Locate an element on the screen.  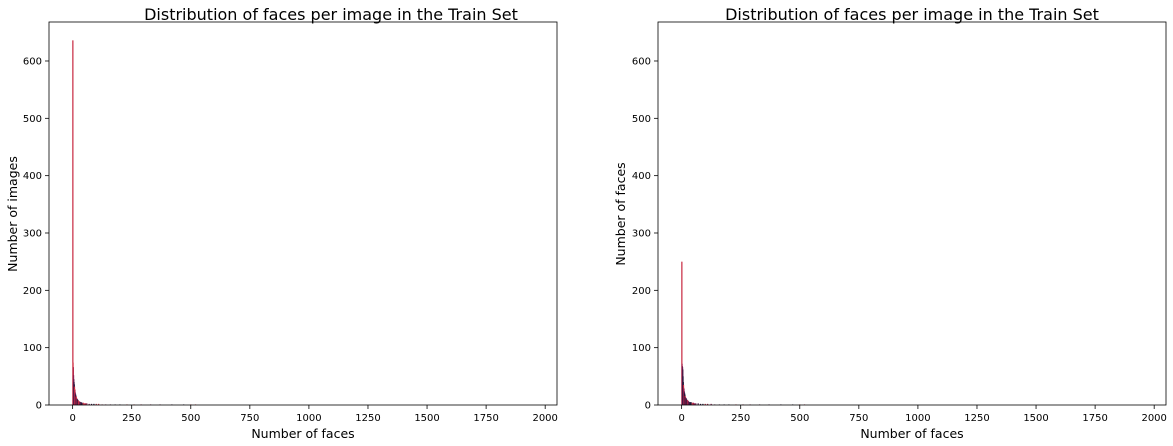
right-x-tick-label: 1250 is located at coordinates (976, 418).